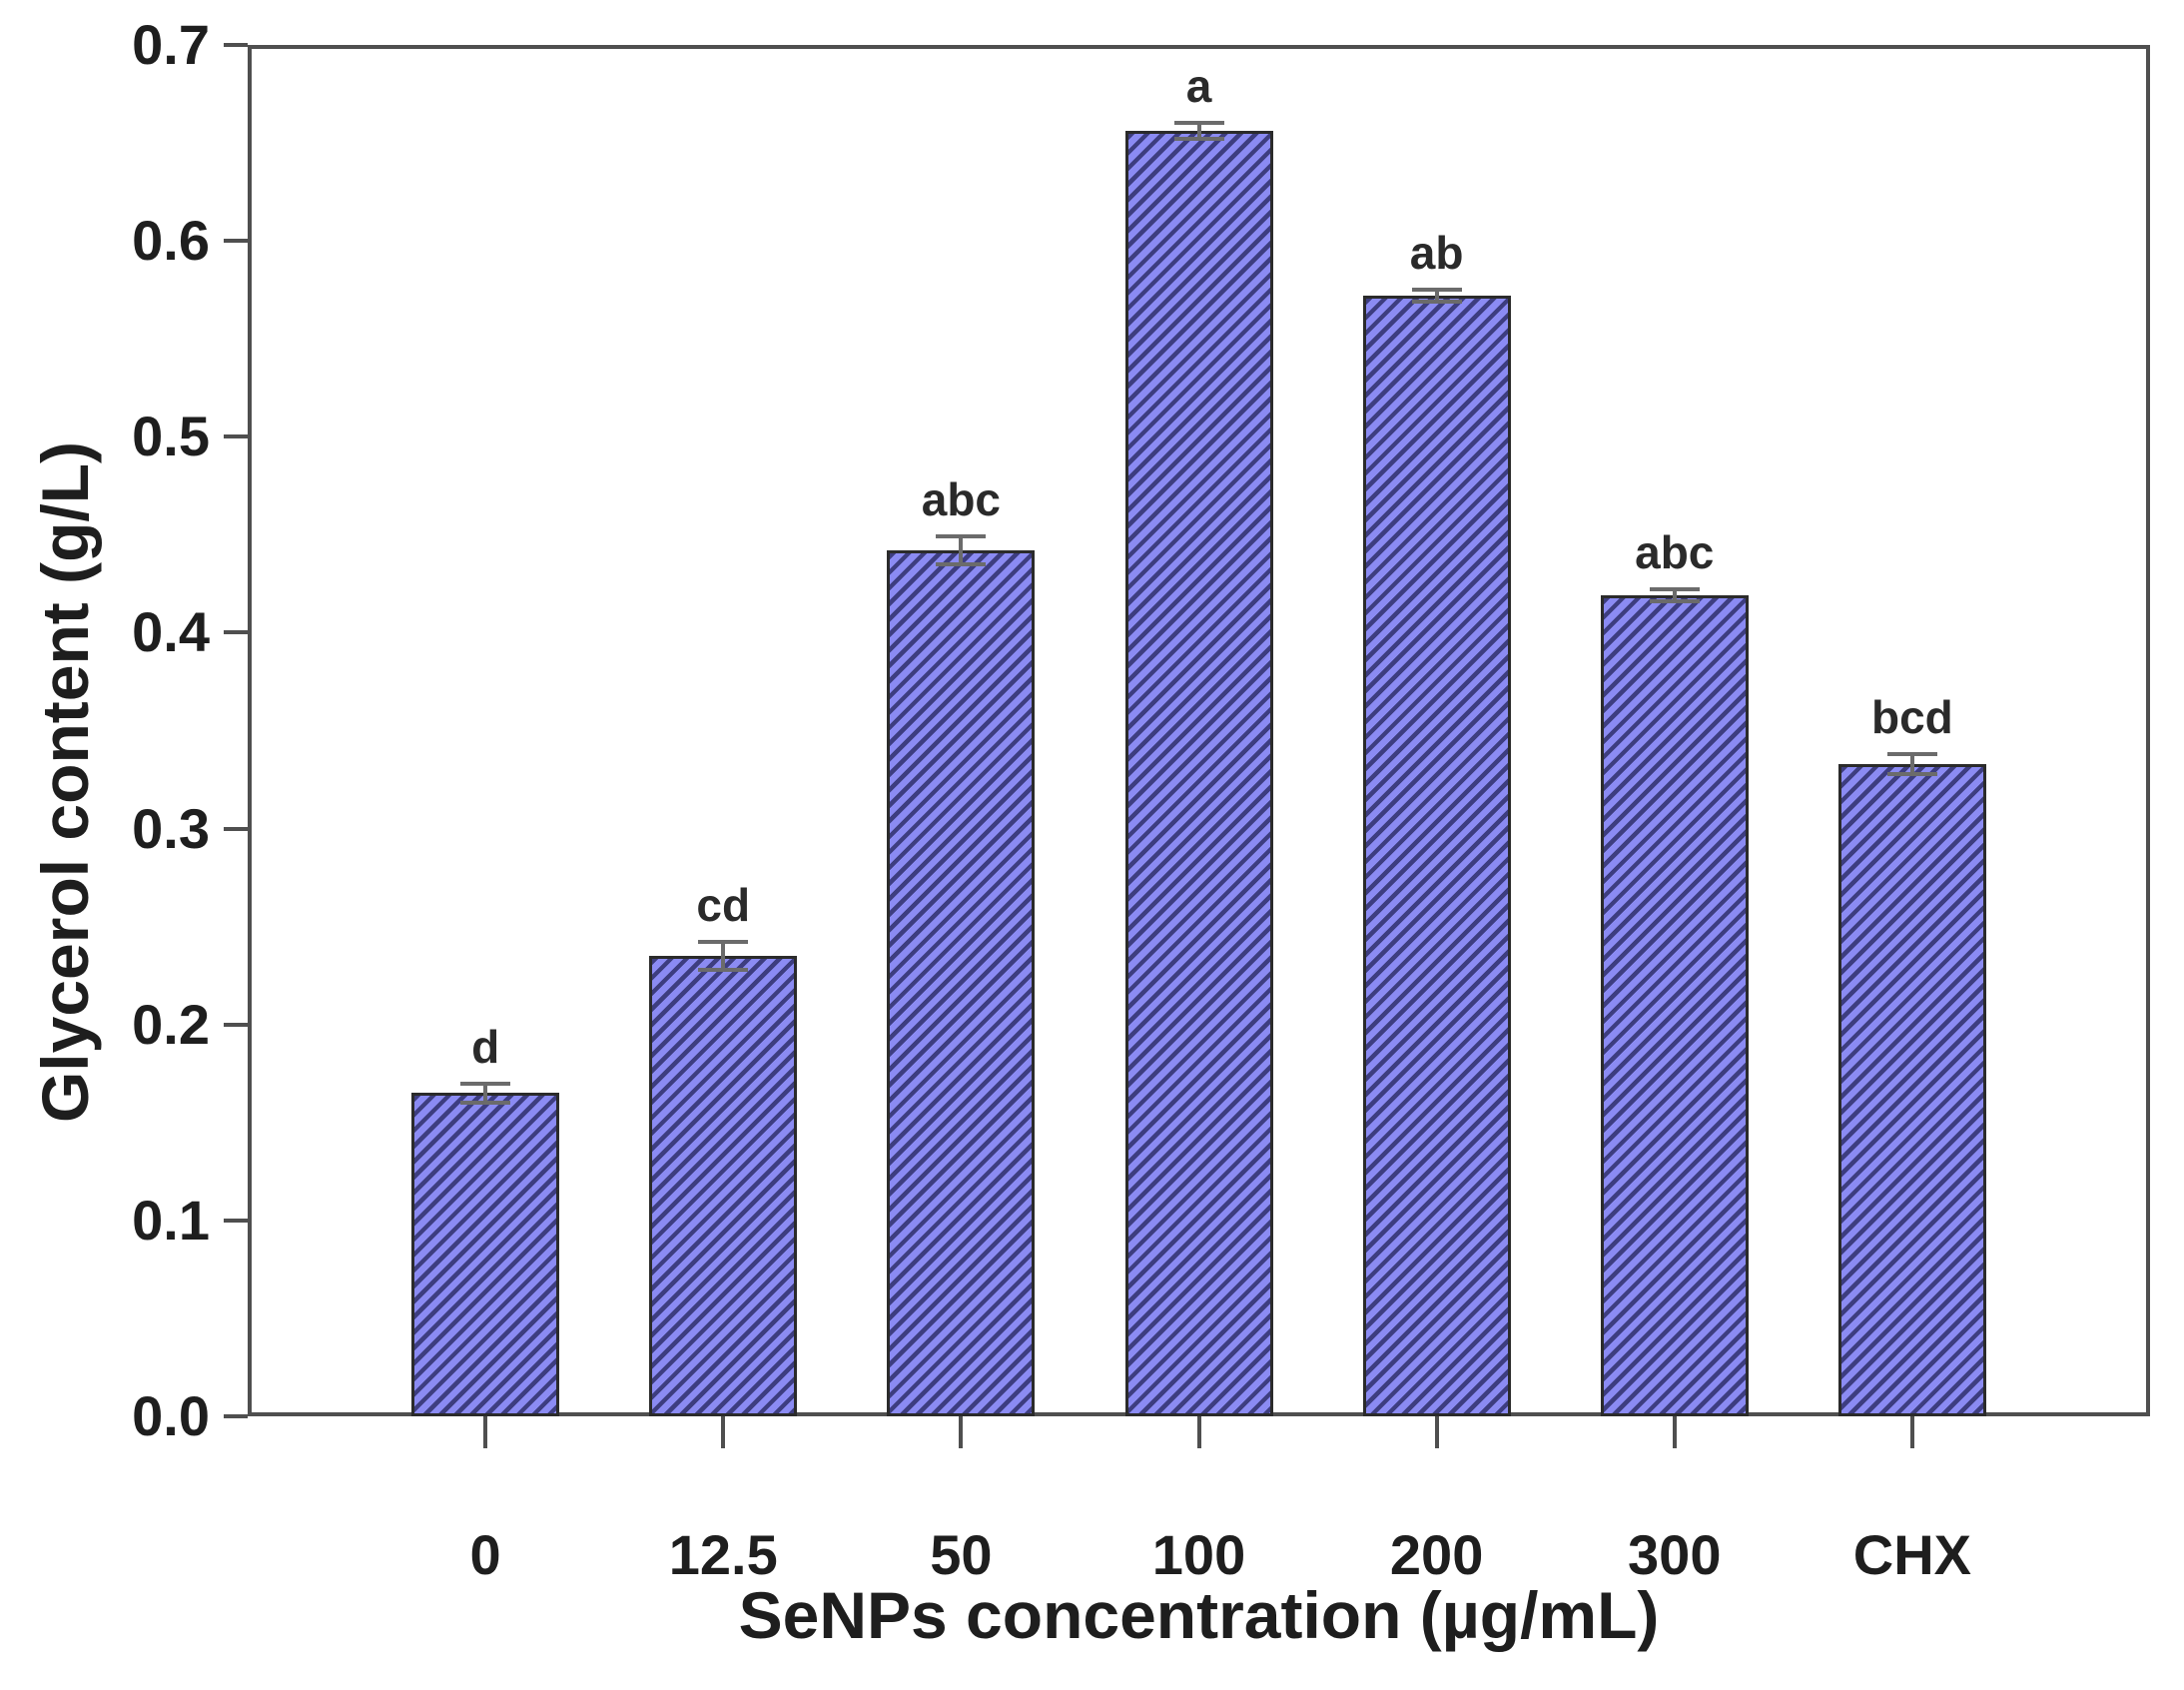 The image size is (2184, 1690). What do you see at coordinates (1911, 717) in the screenshot?
I see `significance-letter: bcd` at bounding box center [1911, 717].